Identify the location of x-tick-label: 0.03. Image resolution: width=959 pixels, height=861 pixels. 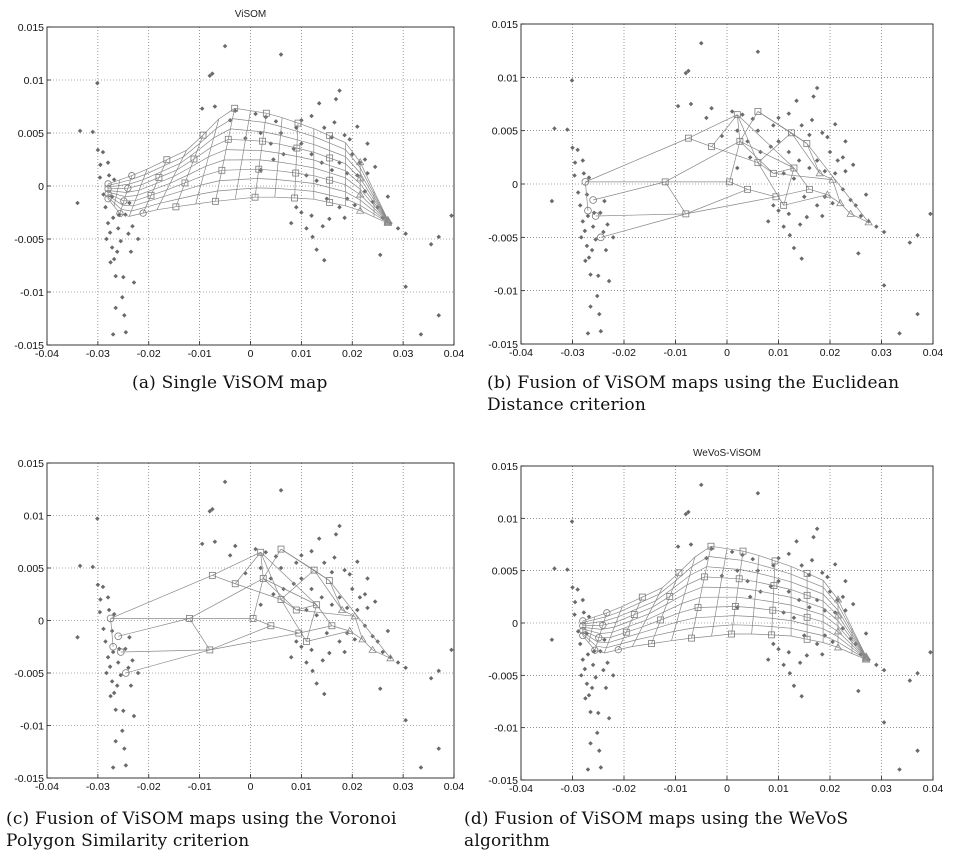
(403, 787).